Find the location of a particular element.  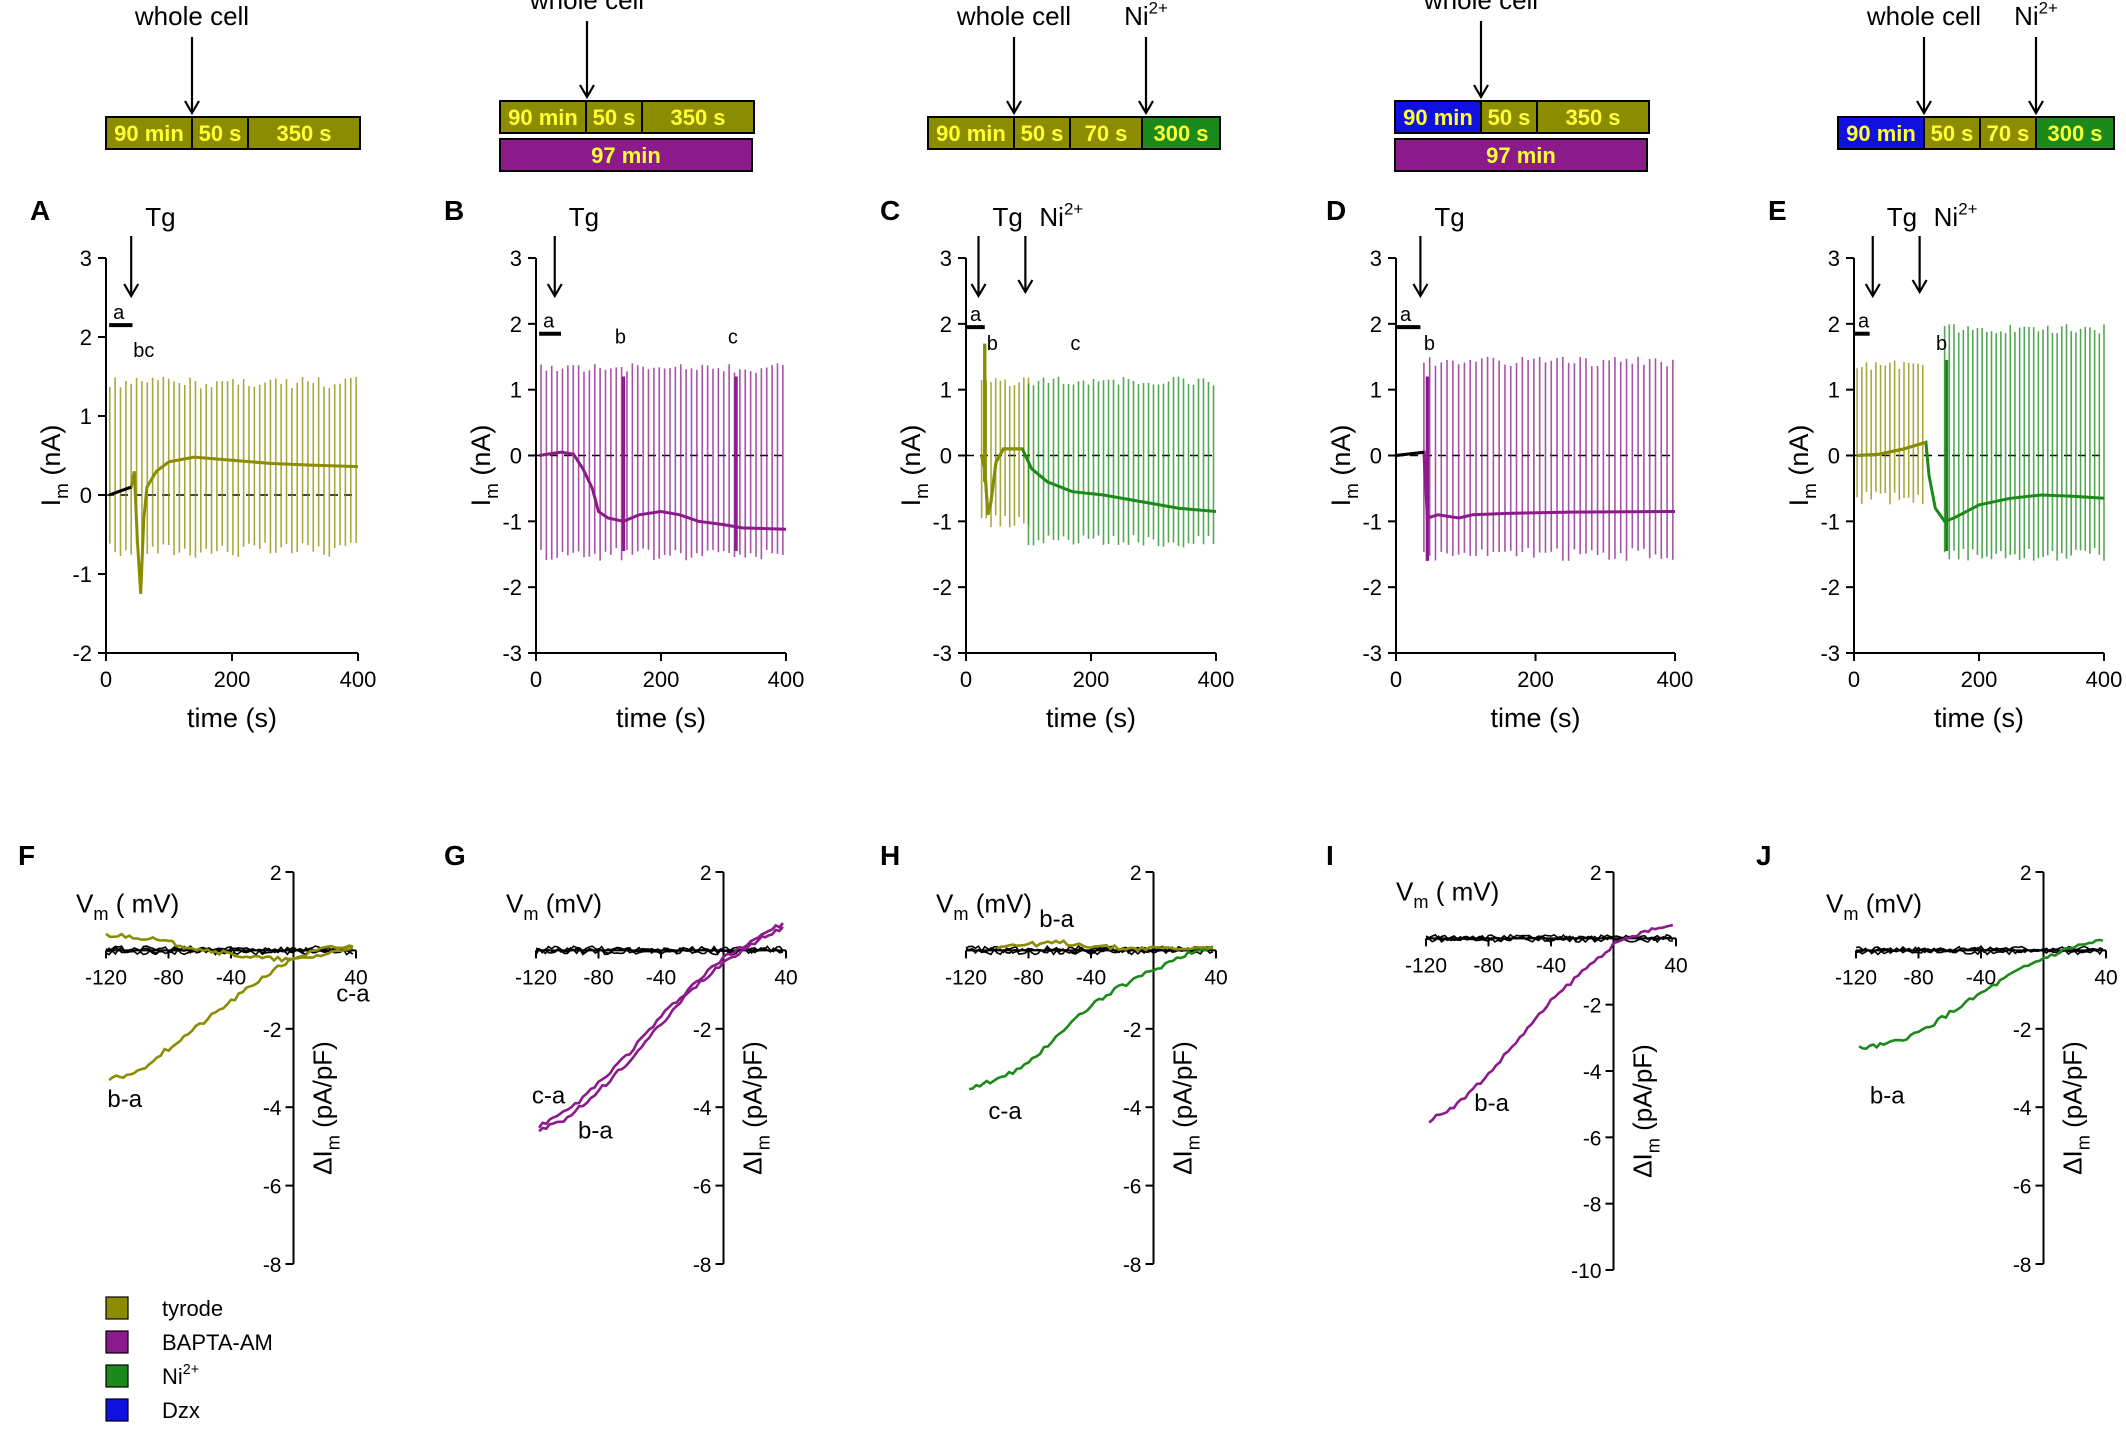

tg-arrow-head is located at coordinates (1420, 291).